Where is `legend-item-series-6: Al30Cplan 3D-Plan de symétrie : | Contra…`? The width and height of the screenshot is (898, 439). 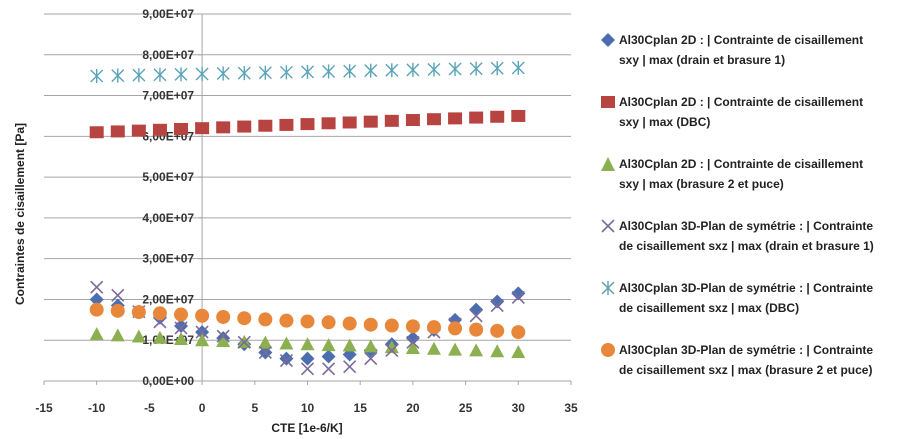 legend-item-series-6: Al30Cplan 3D-Plan de symétrie : | Contra… is located at coordinates (748, 371).